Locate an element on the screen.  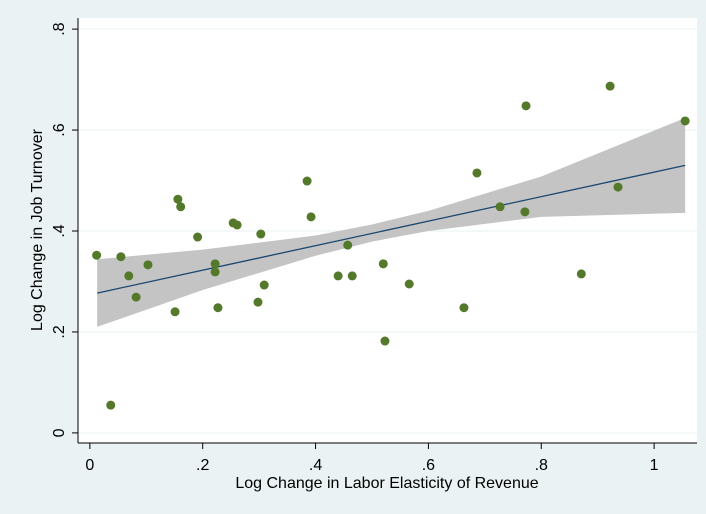
x-tick-label: 0 is located at coordinates (89, 465).